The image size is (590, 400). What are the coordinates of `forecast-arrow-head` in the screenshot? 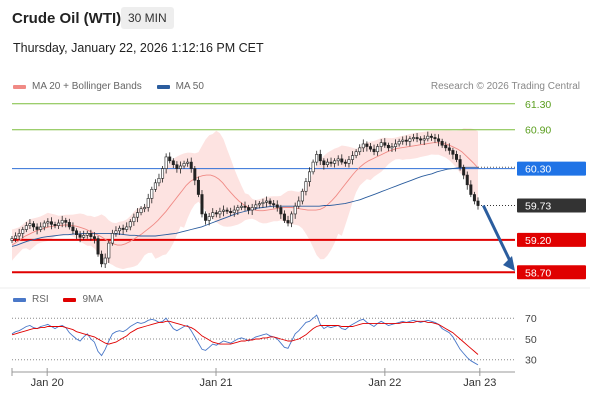 It's located at (509, 263).